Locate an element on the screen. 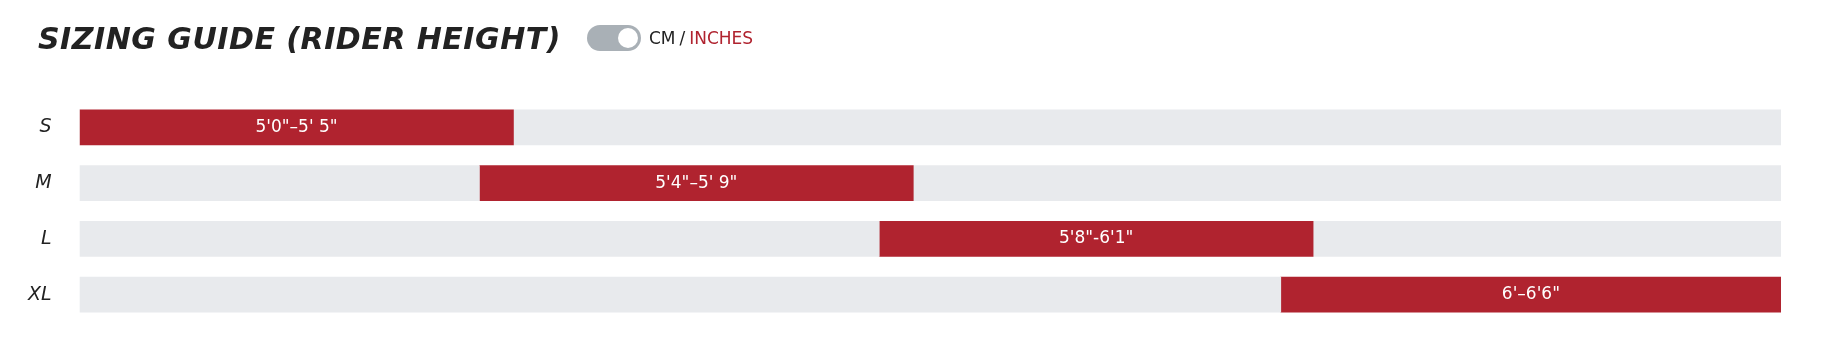 Image resolution: width=1824 pixels, height=362 pixels. annotation: 5'8"-6'1" is located at coordinates (1096, 237).